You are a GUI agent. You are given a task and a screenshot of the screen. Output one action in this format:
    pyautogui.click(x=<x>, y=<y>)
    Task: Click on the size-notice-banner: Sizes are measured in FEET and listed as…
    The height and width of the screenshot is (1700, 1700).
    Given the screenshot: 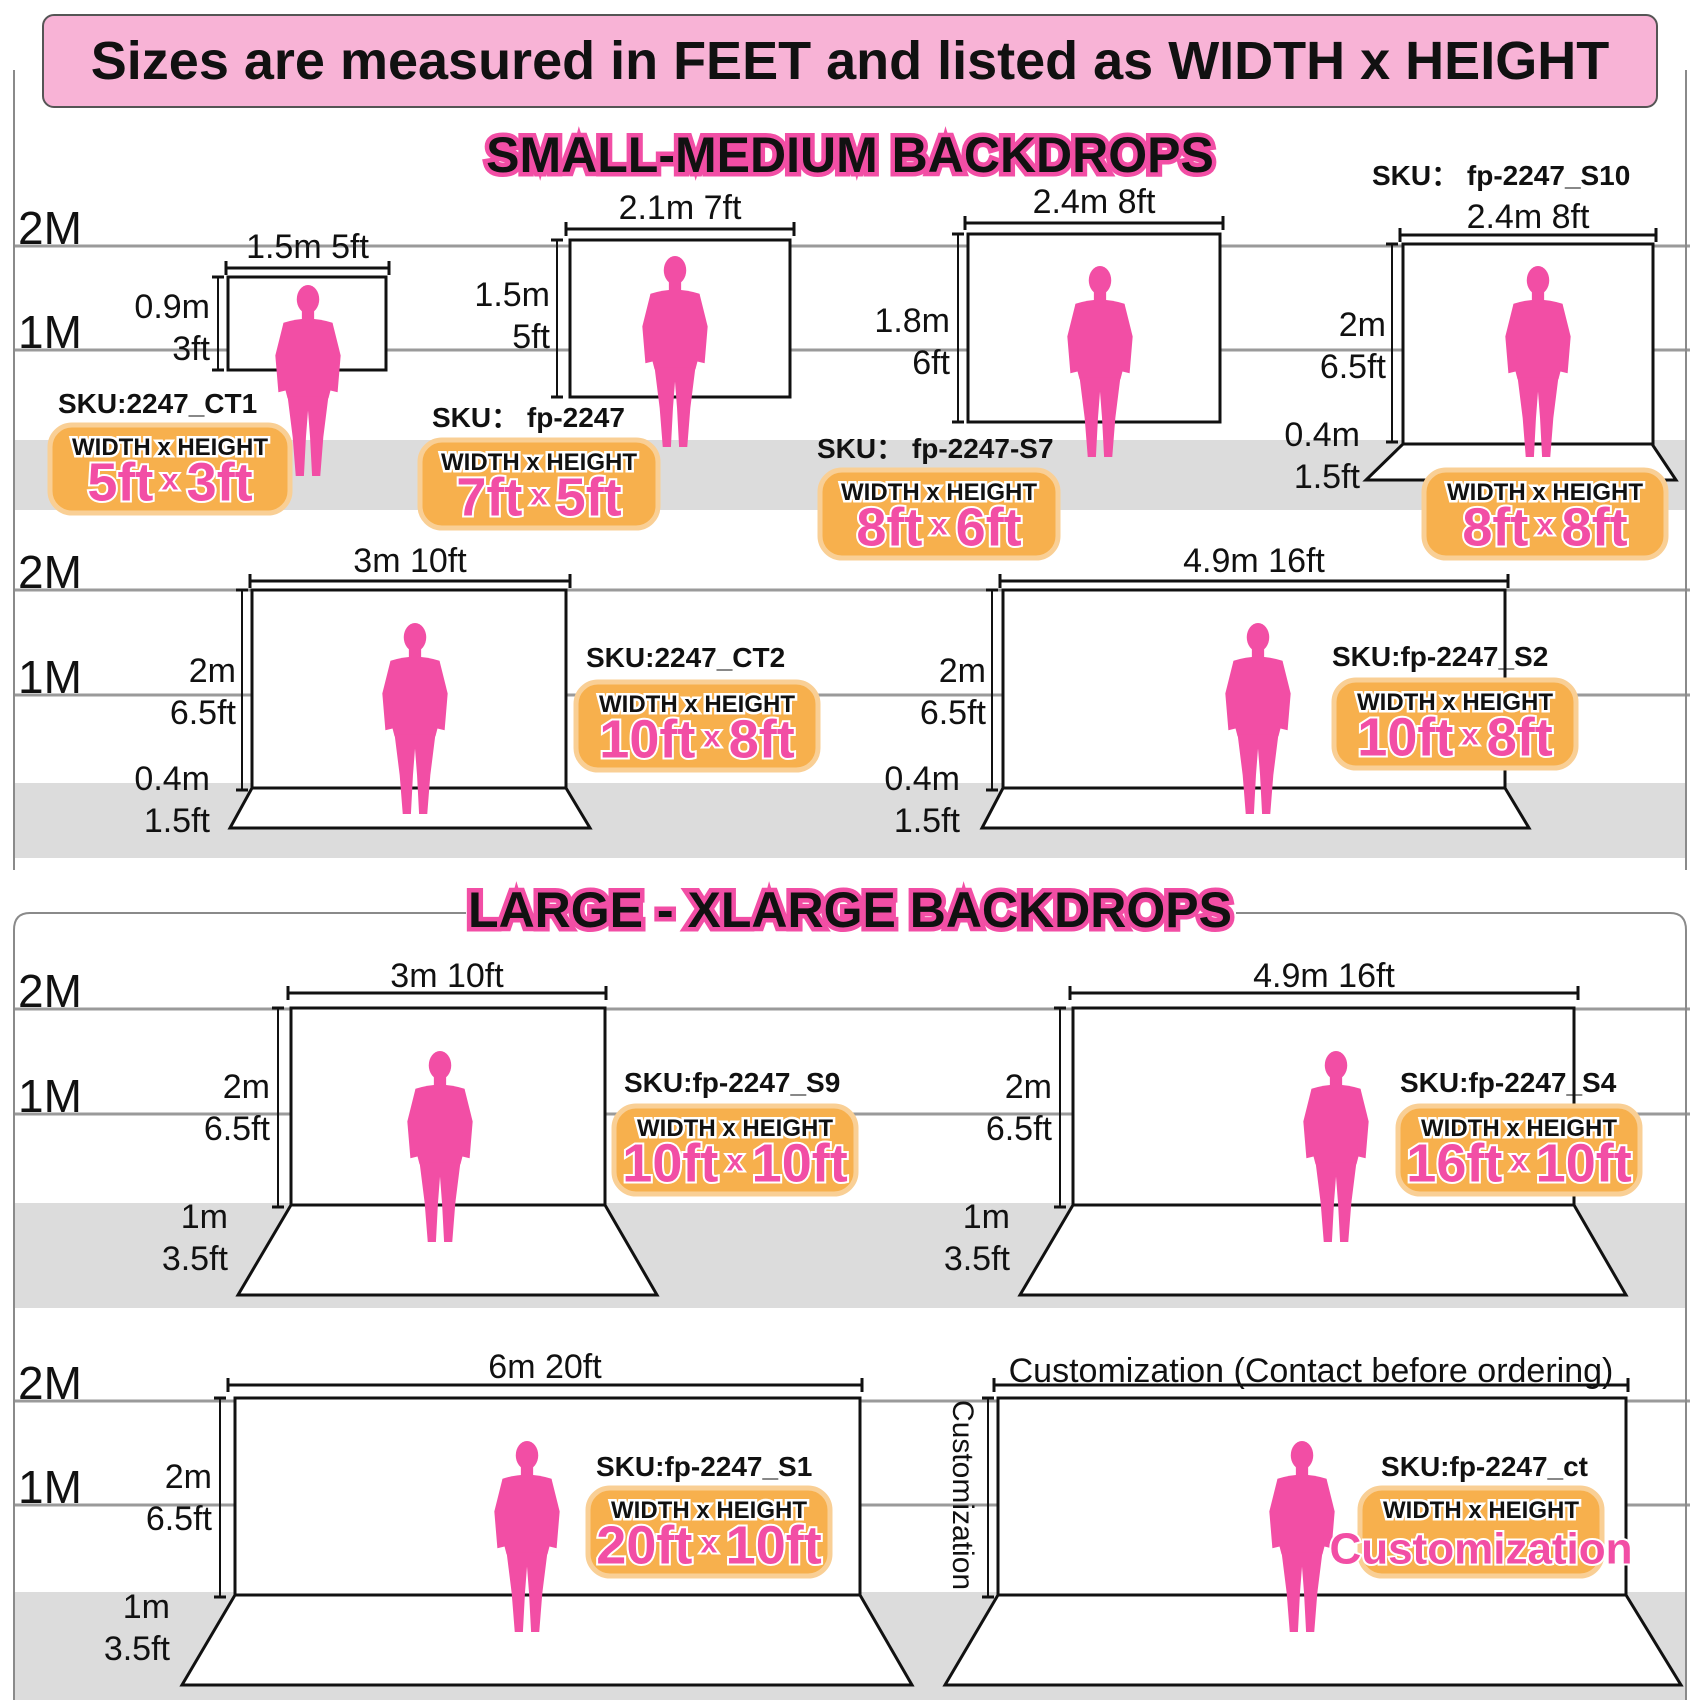 What is the action you would take?
    pyautogui.click(x=850, y=61)
    